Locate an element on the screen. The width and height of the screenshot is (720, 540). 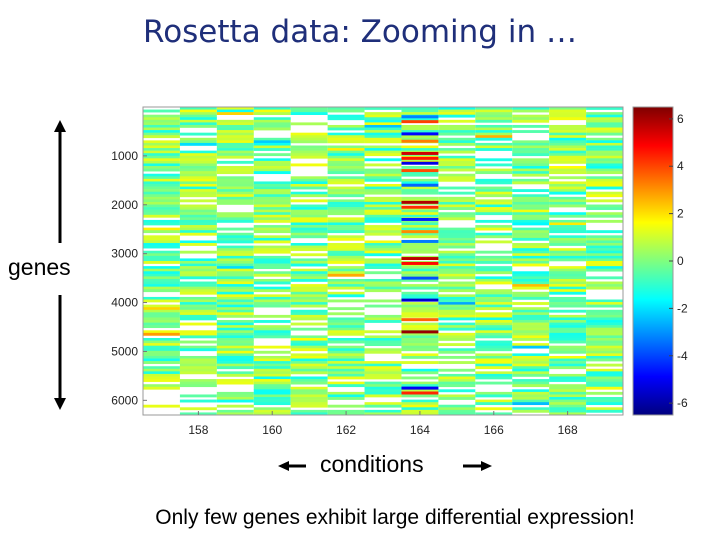
y-tick-label: 4000 is located at coordinates (124, 303).